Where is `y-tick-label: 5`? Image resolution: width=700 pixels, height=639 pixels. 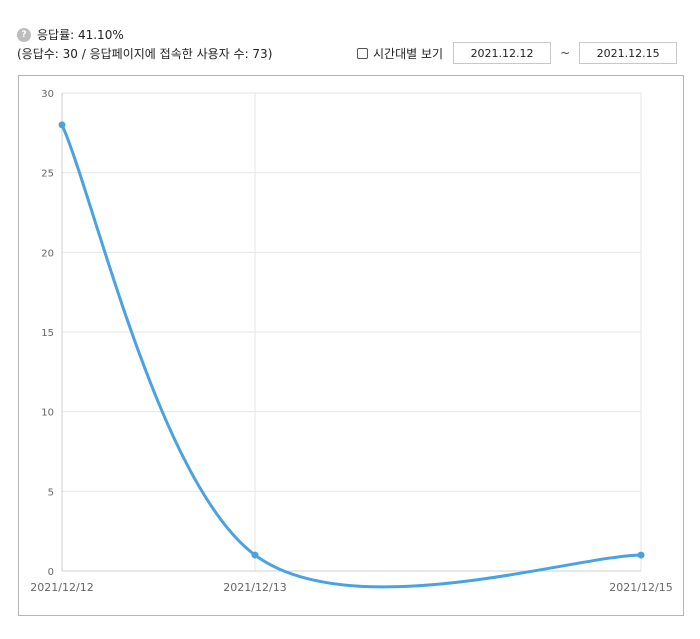 y-tick-label: 5 is located at coordinates (51, 492).